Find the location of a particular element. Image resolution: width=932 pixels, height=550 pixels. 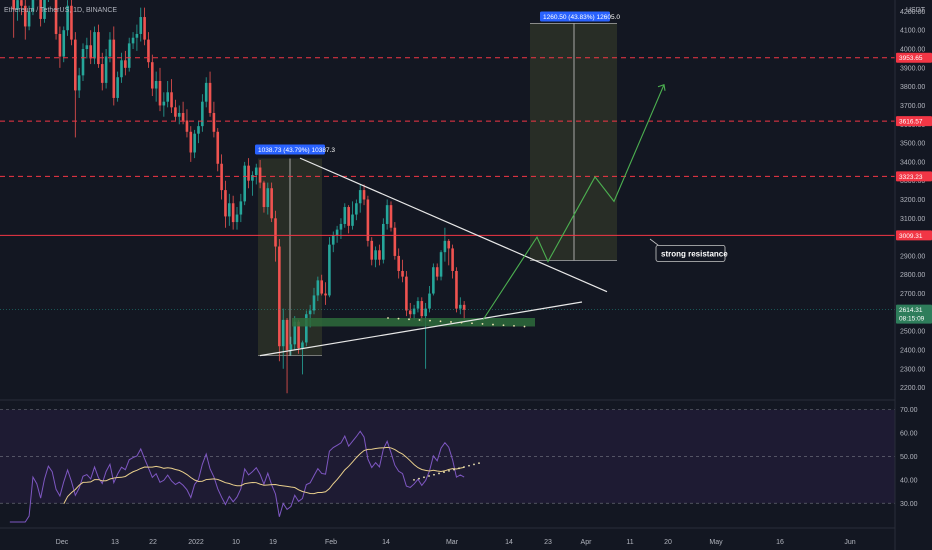

ascending-trendline is located at coordinates (421, 329).